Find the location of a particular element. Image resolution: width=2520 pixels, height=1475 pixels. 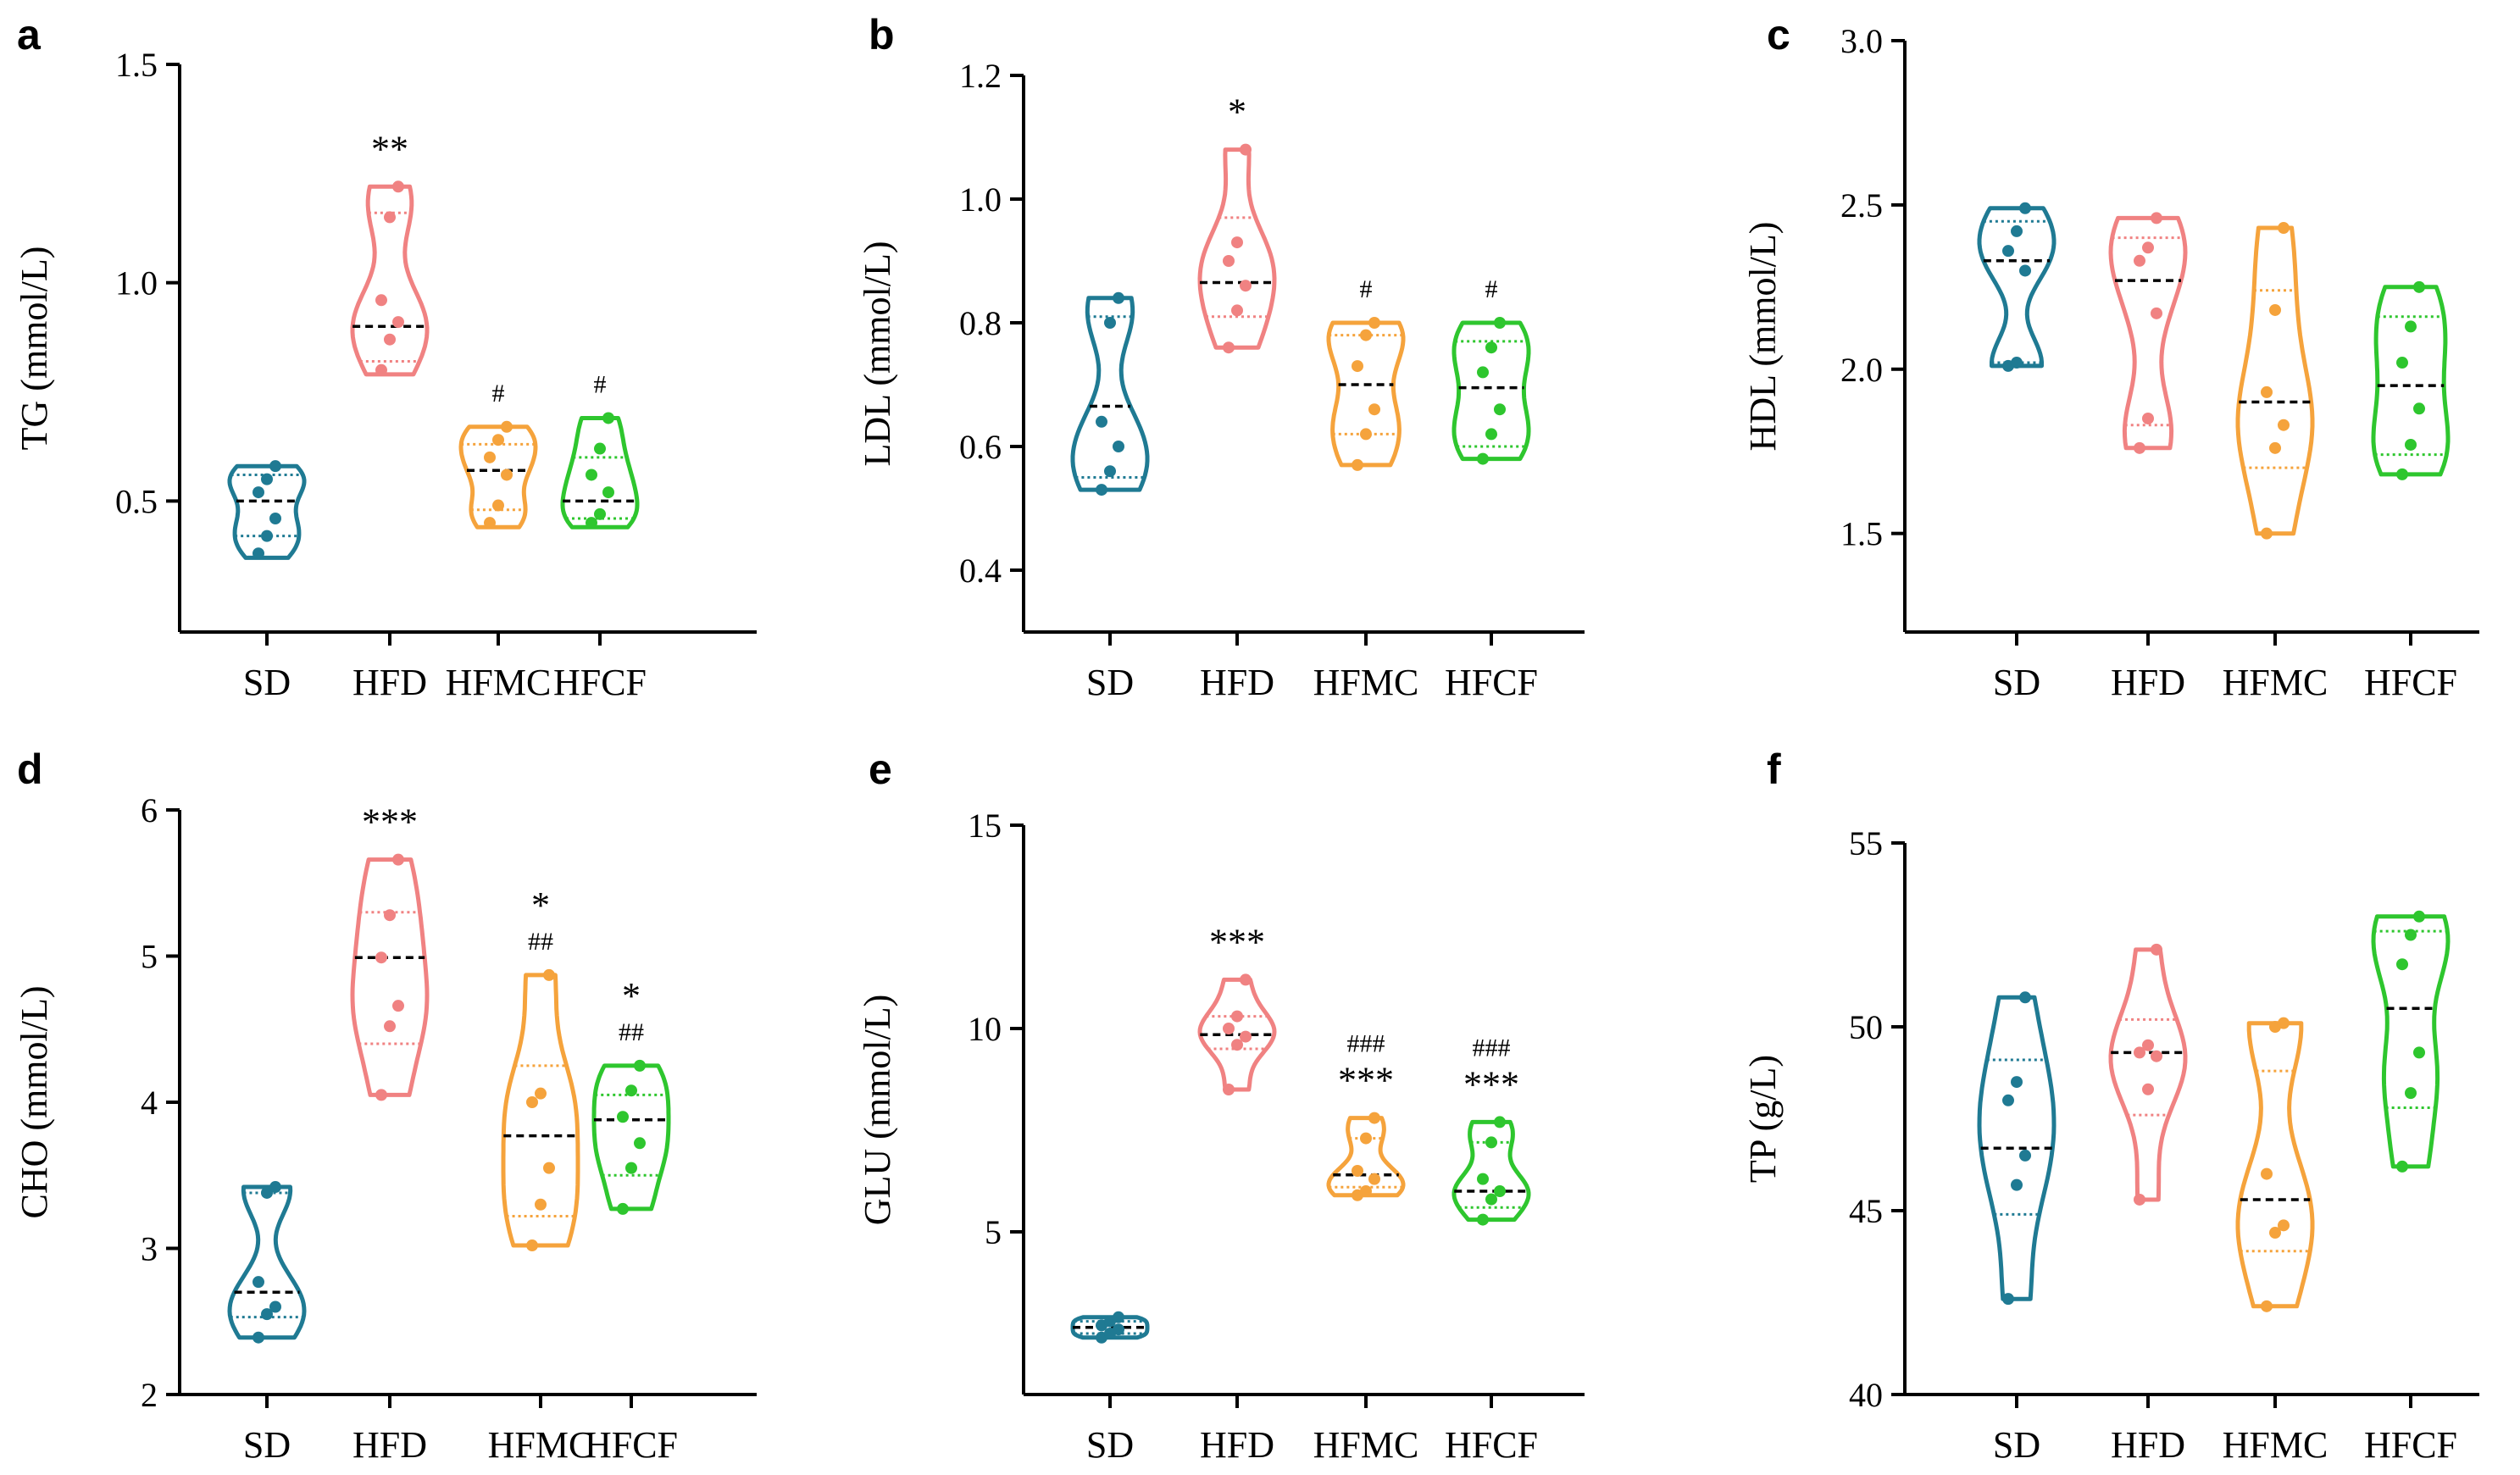

y-tick-label: 1.5 is located at coordinates (1862, 534).